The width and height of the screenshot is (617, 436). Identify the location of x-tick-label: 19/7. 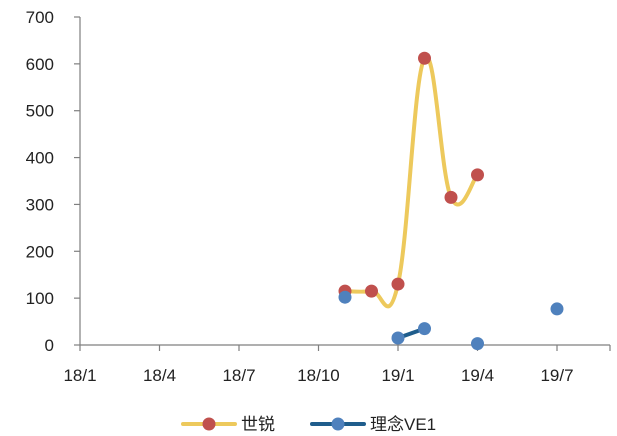
(556, 375).